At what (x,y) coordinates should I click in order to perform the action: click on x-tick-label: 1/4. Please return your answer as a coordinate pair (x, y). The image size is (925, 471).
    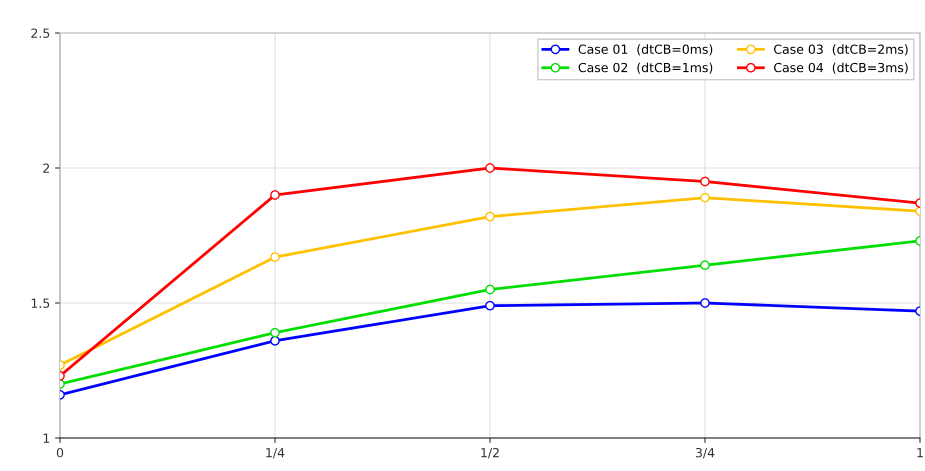
    Looking at the image, I should click on (275, 453).